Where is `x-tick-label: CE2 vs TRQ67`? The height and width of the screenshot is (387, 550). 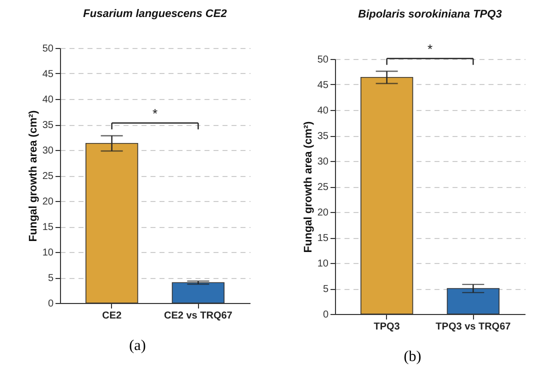
x-tick-label: CE2 vs TRQ67 is located at coordinates (197, 316).